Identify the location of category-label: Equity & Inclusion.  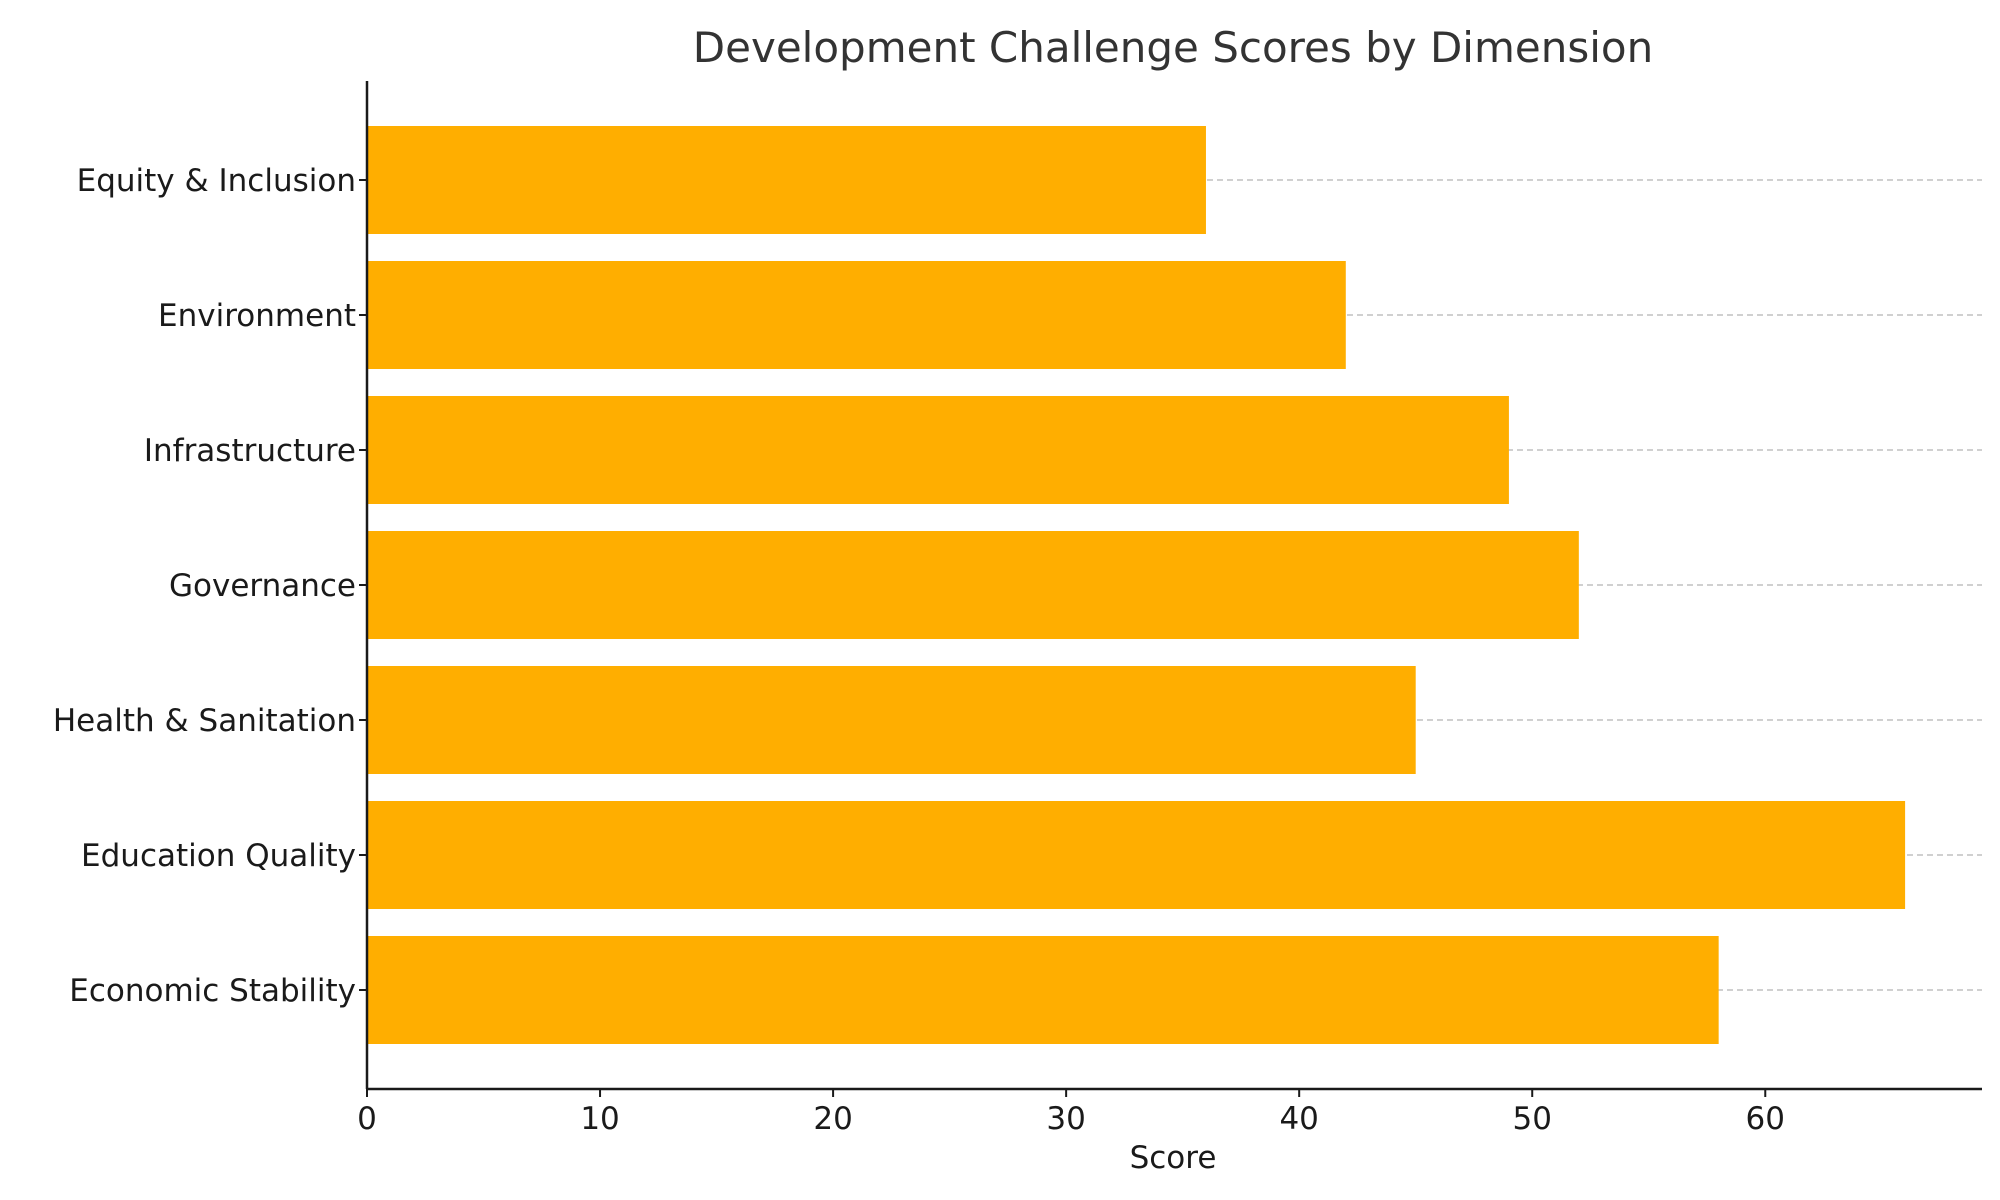
(216, 181).